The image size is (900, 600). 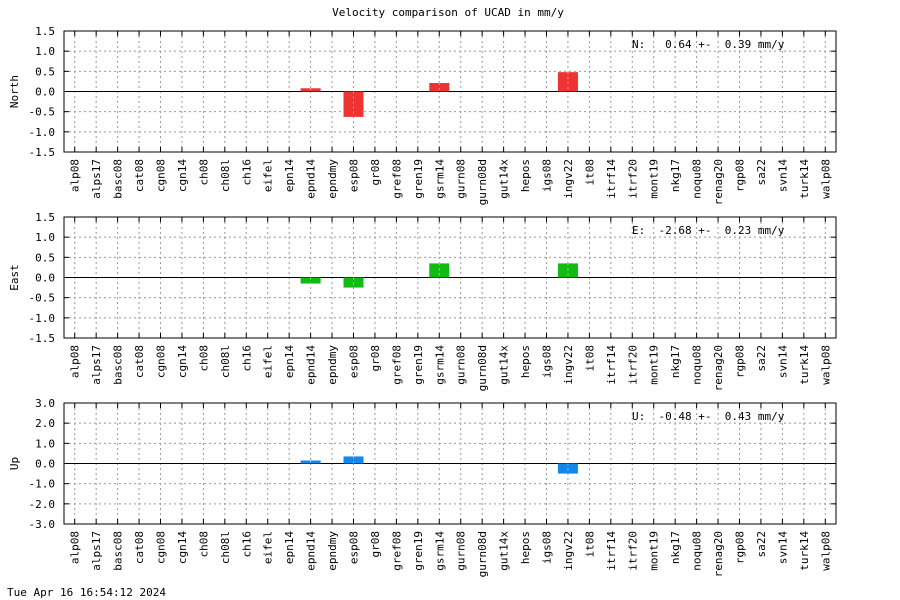 What do you see at coordinates (482, 554) in the screenshot?
I see `panel-up-category-label: gurn08d` at bounding box center [482, 554].